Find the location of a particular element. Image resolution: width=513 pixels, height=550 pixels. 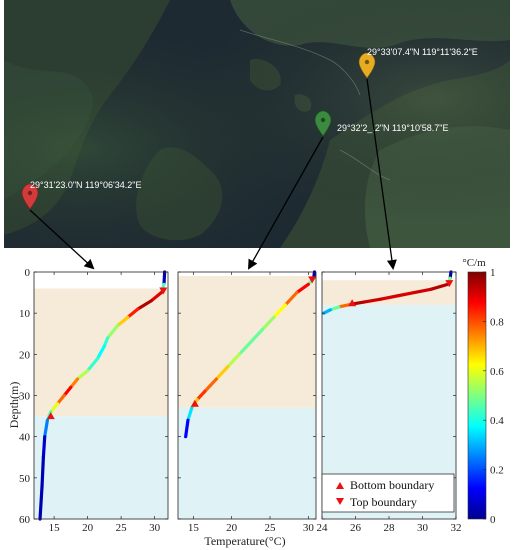

x-tick-label: 28 is located at coordinates (390, 528).